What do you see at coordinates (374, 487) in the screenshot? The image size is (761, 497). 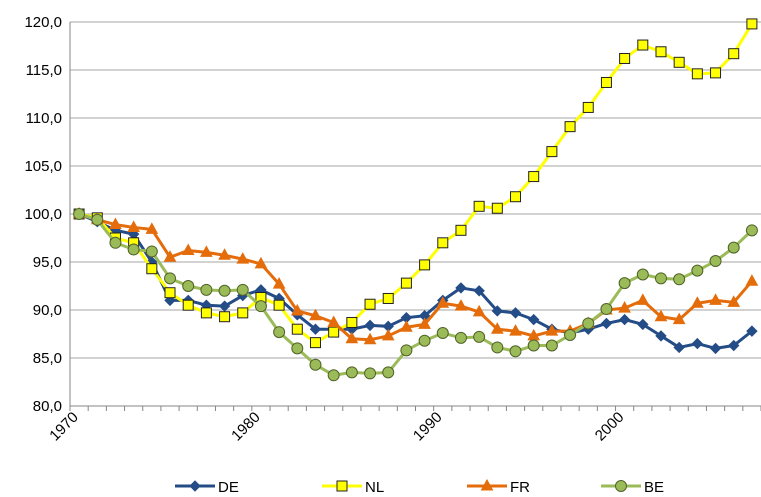 I see `legend-label: NL` at bounding box center [374, 487].